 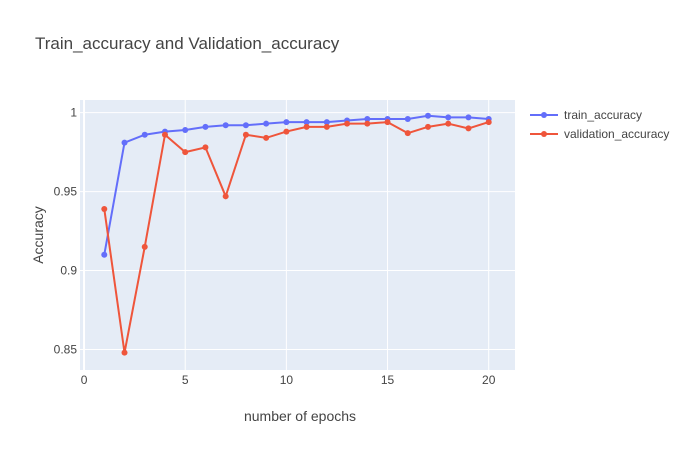 What do you see at coordinates (68, 271) in the screenshot?
I see `y-tick-label: 0.9` at bounding box center [68, 271].